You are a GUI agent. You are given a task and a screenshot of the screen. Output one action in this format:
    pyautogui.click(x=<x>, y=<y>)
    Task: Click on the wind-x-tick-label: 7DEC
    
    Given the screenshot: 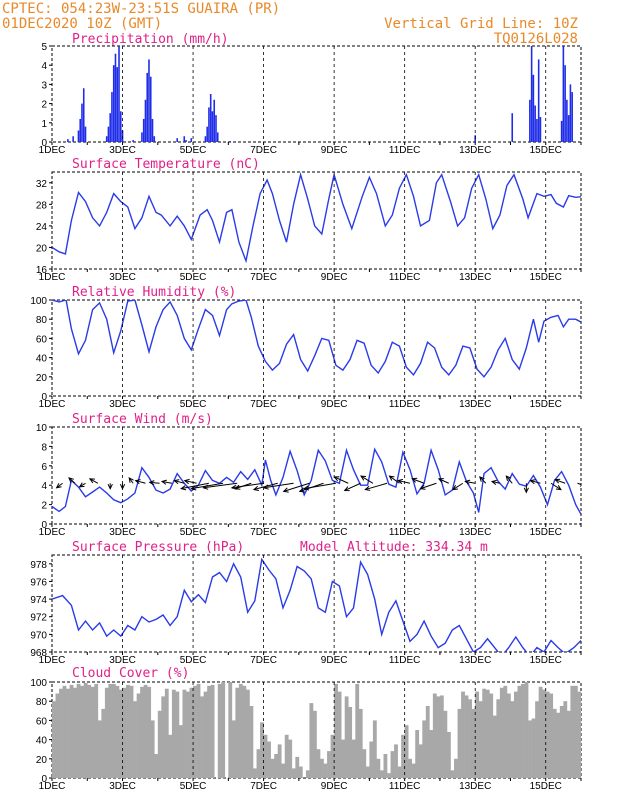 What is the action you would take?
    pyautogui.click(x=263, y=532)
    